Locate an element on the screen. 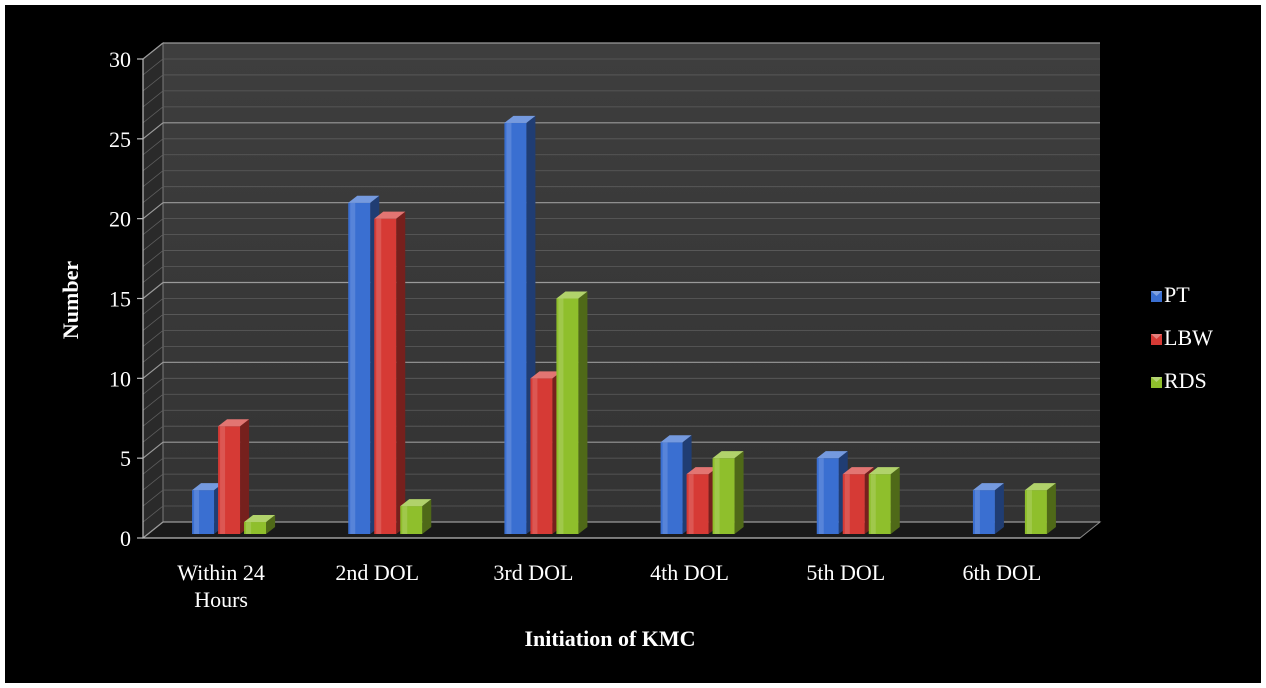 The image size is (1266, 688). y-tick-label: 25 is located at coordinates (120, 139).